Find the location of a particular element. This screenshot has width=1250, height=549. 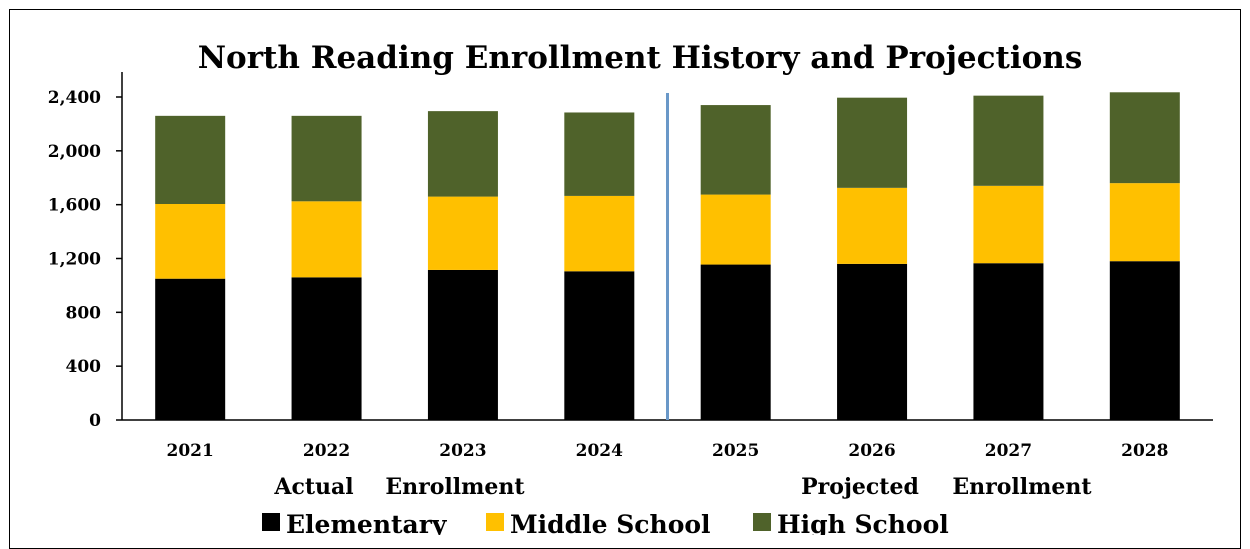

bar-elementary-2027 is located at coordinates (1008, 341).